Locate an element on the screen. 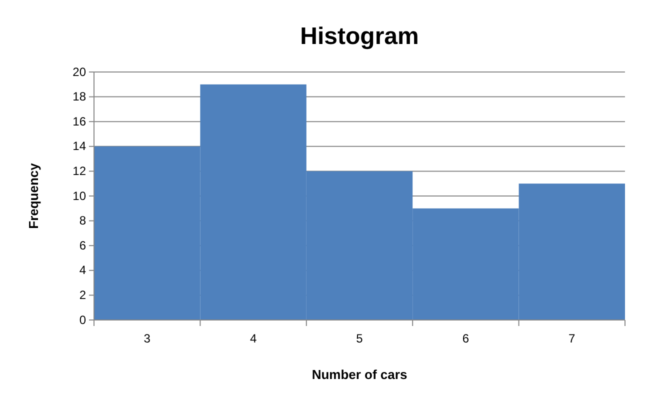 The height and width of the screenshot is (399, 663). y-tick-label: 4 is located at coordinates (82, 270).